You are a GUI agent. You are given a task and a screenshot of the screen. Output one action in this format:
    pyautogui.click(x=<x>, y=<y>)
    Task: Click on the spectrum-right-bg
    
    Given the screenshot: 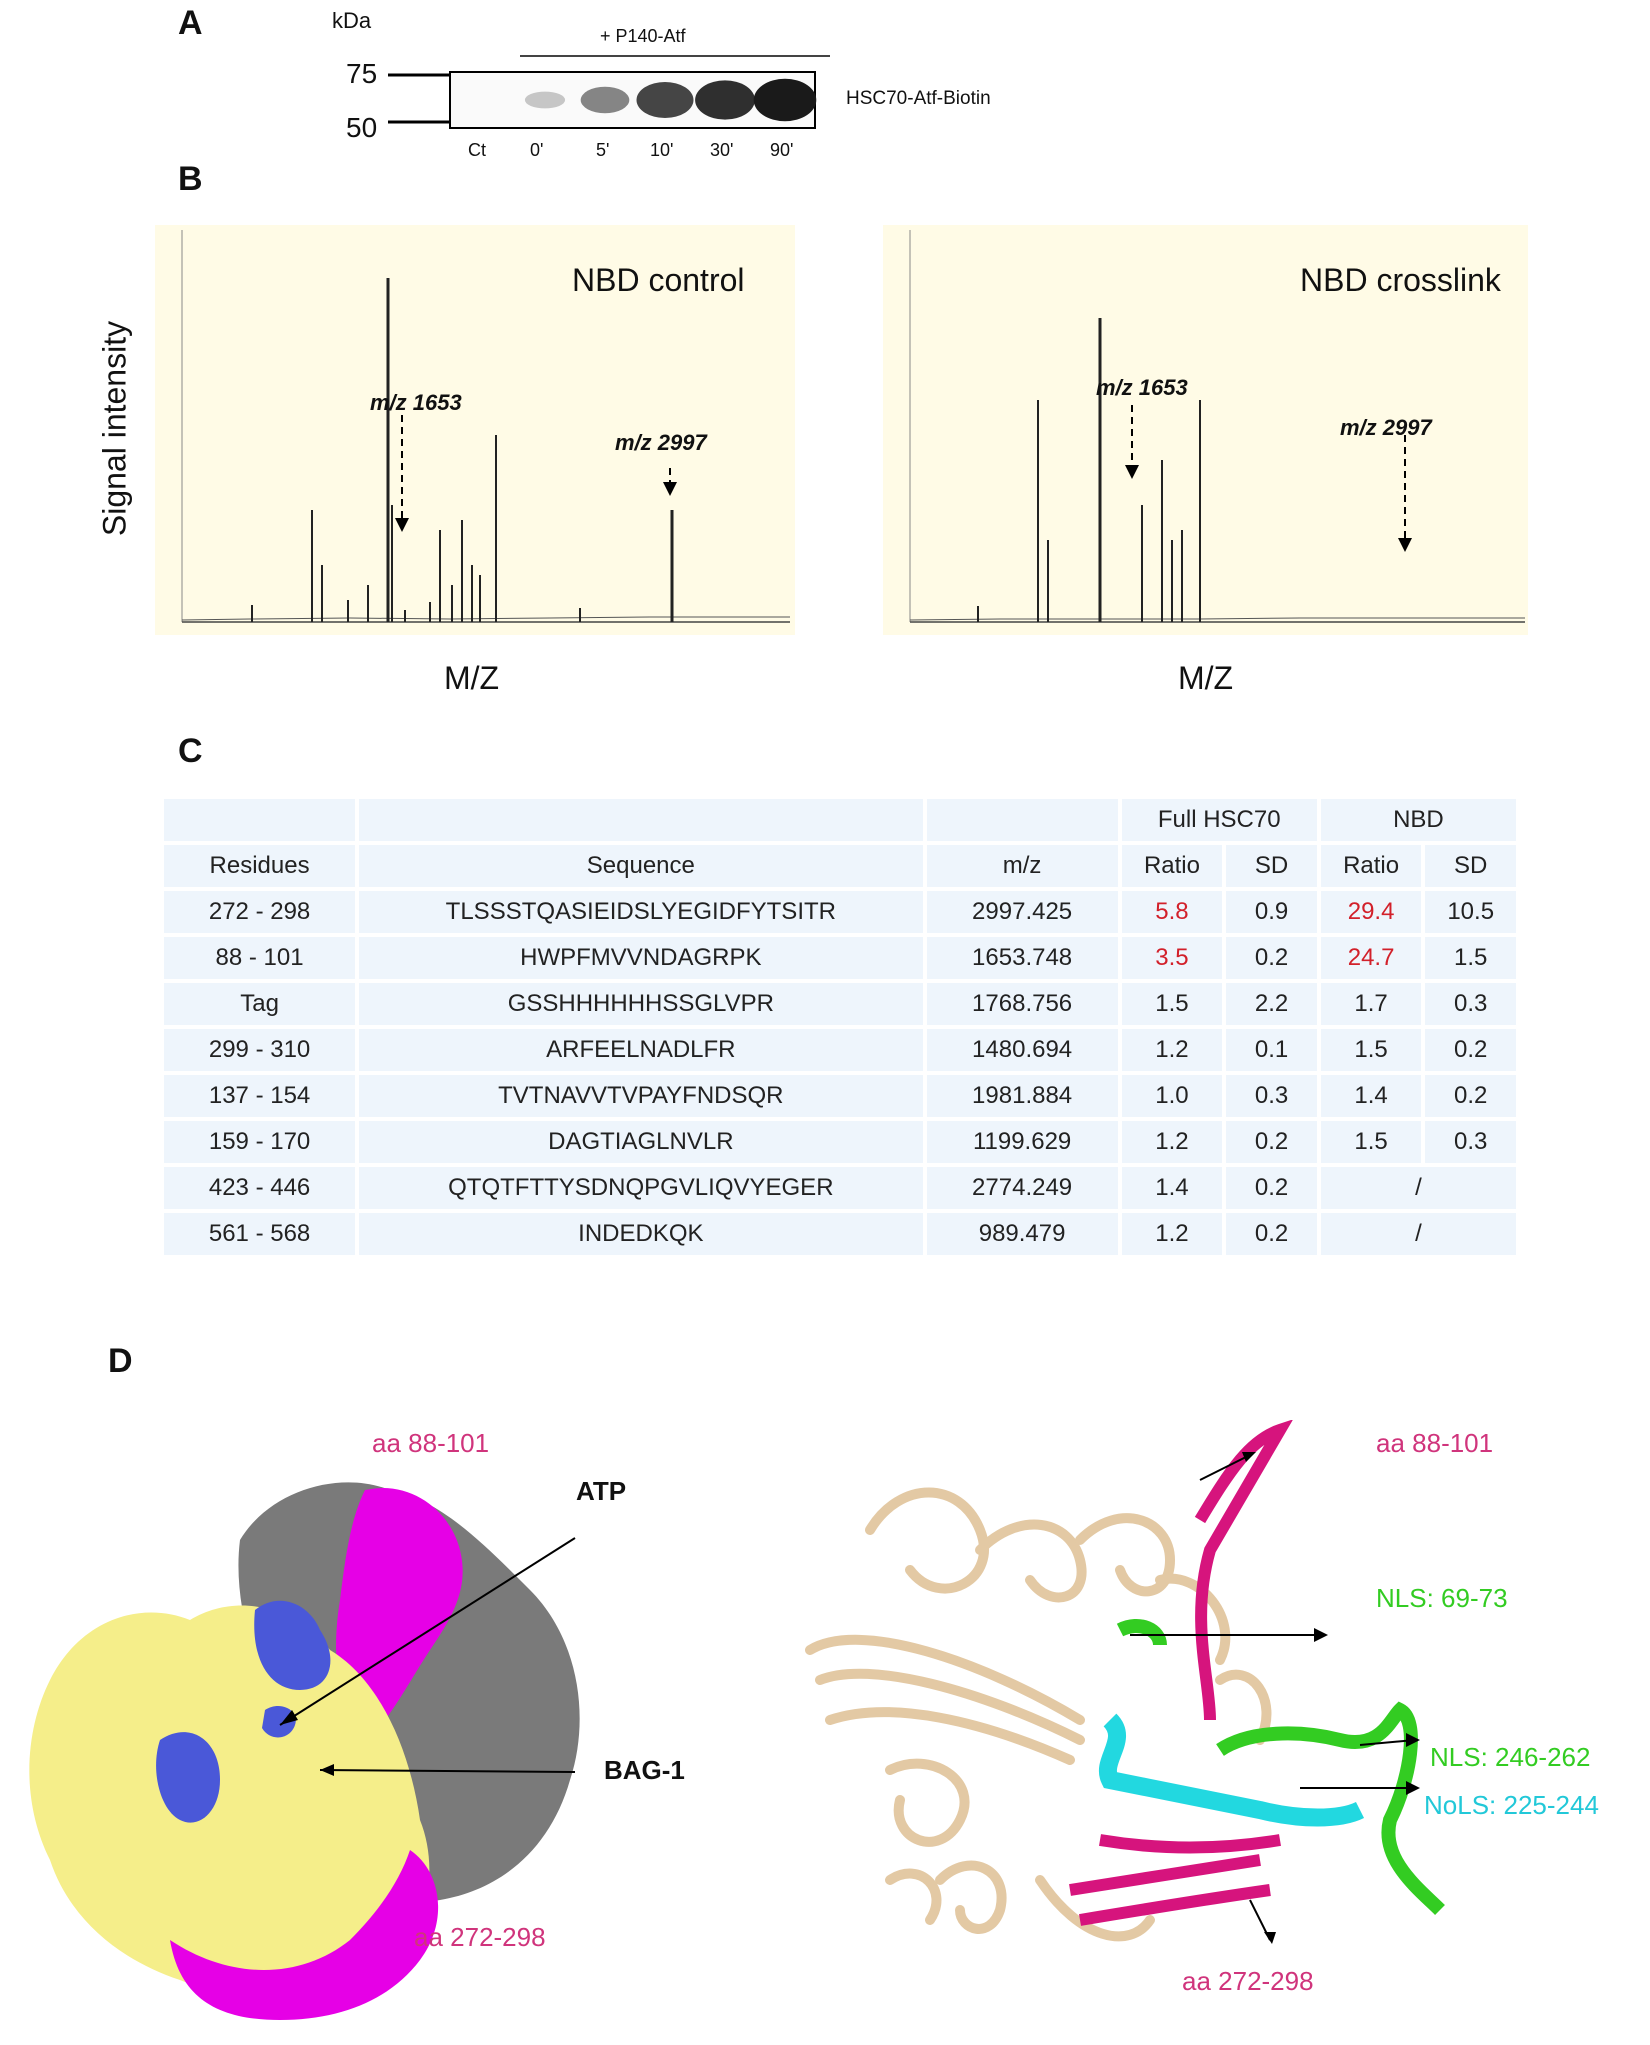 What is the action you would take?
    pyautogui.click(x=1205, y=430)
    